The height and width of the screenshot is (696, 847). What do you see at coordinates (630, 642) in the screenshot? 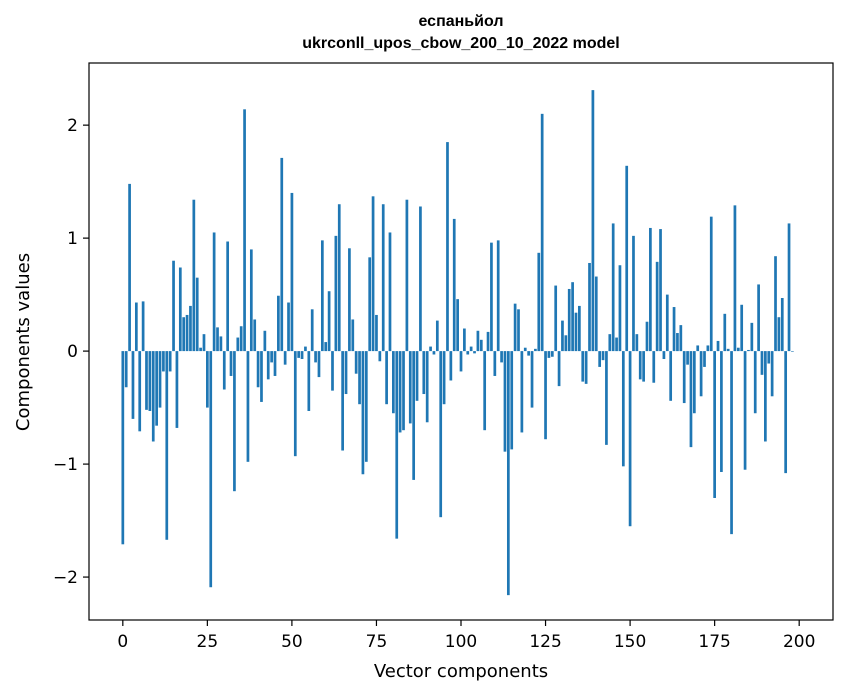
I see `x-tick-label: 150` at bounding box center [630, 642].